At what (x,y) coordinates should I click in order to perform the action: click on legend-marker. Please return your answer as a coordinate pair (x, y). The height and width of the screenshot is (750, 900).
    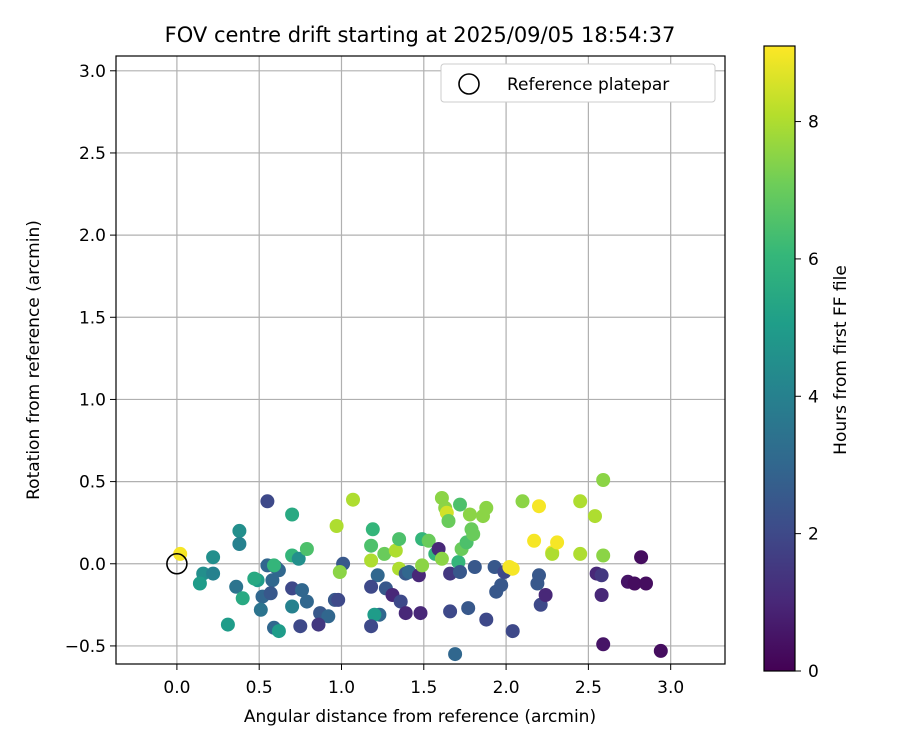
    Looking at the image, I should click on (469, 84).